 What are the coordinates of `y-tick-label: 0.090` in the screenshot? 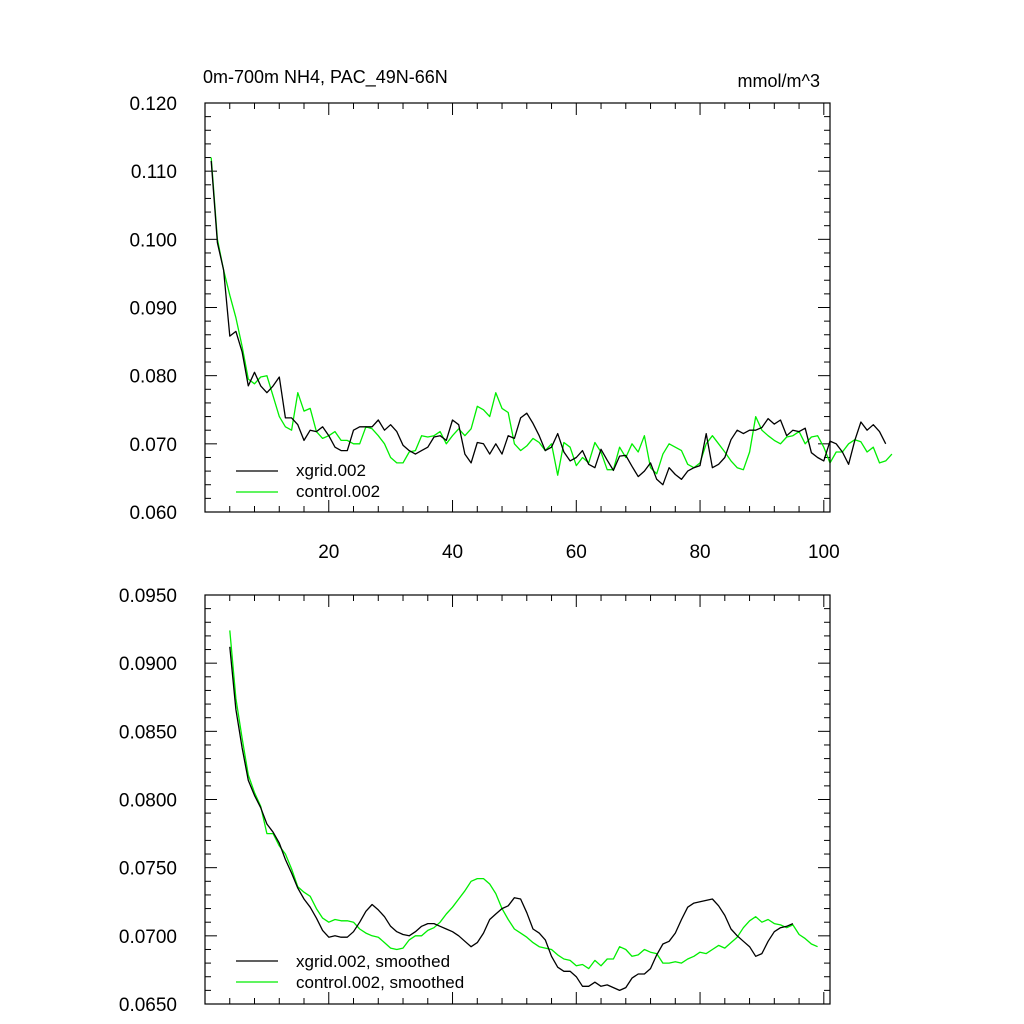 It's located at (153, 309).